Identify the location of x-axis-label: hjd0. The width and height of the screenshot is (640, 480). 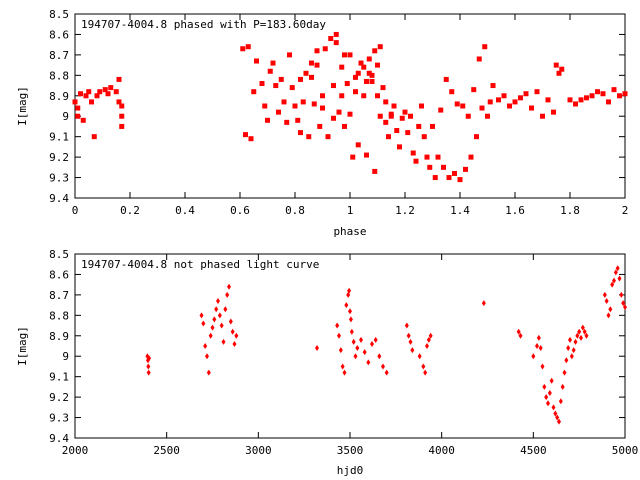
(350, 470).